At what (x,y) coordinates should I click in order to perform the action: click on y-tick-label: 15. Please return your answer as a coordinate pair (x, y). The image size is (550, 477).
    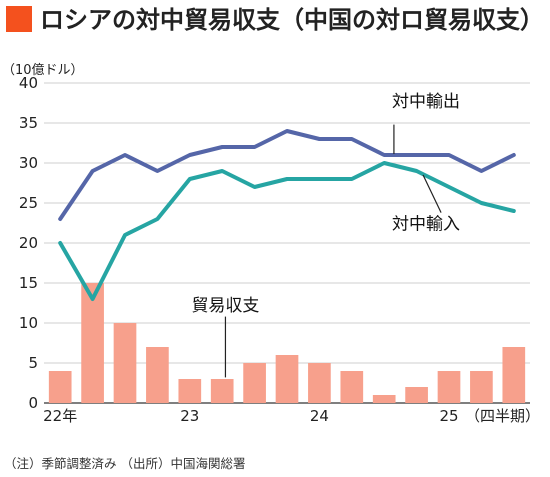
    Looking at the image, I should click on (28, 283).